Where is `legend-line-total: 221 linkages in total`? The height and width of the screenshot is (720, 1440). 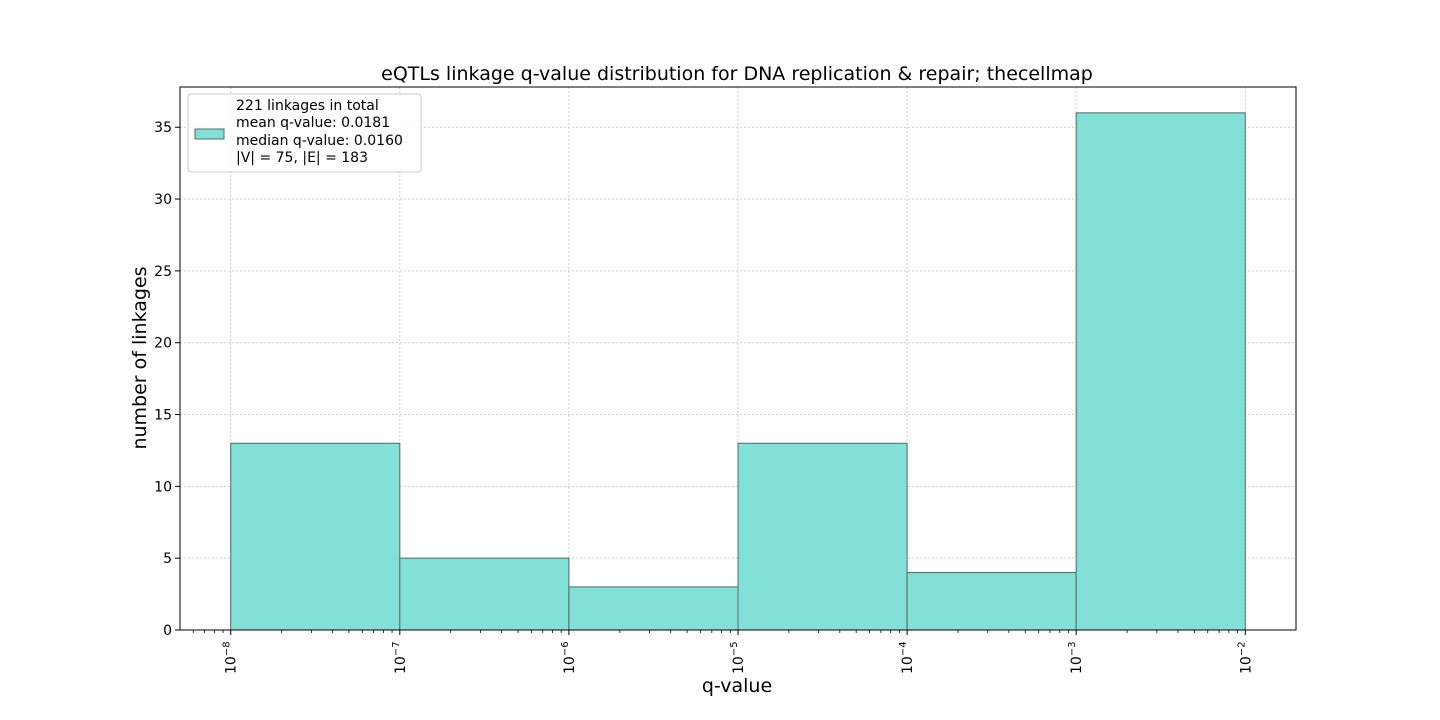 legend-line-total: 221 linkages in total is located at coordinates (307, 106).